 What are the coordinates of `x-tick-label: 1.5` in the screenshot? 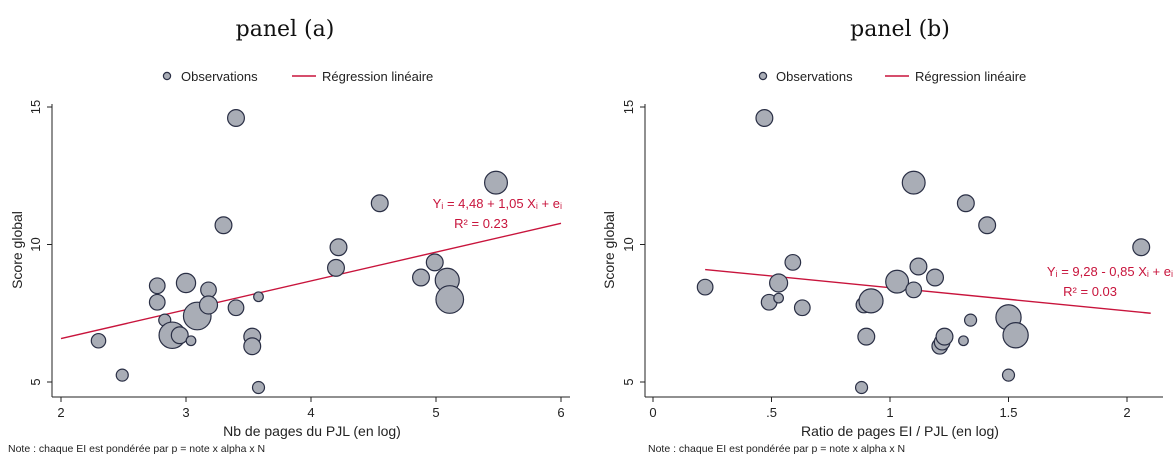 It's located at (1008, 412).